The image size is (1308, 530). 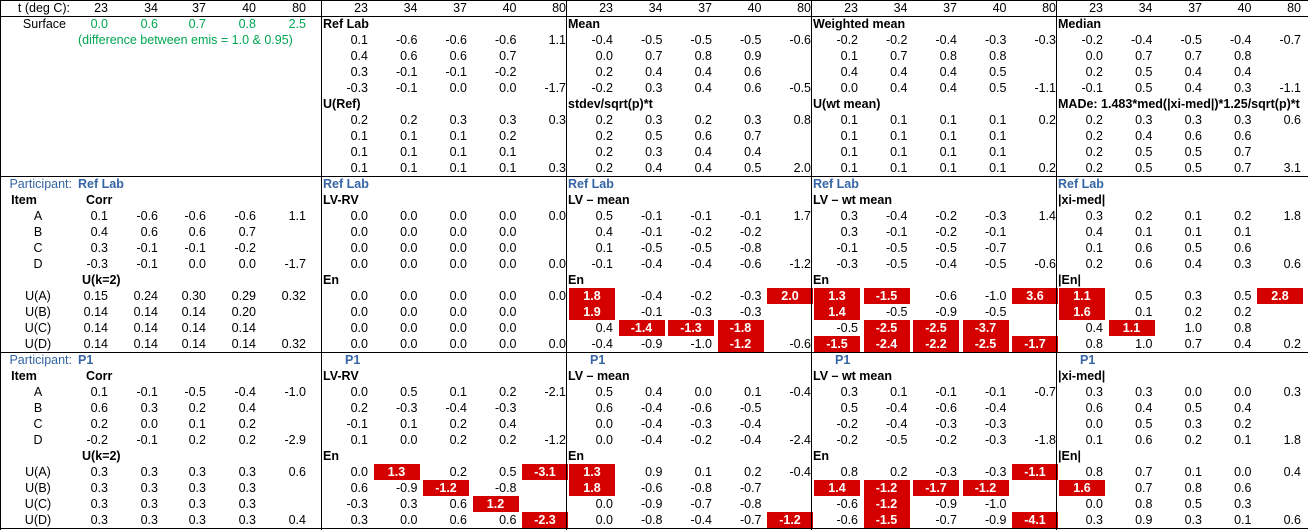 What do you see at coordinates (602, 40) in the screenshot?
I see `stats-value: -0.4` at bounding box center [602, 40].